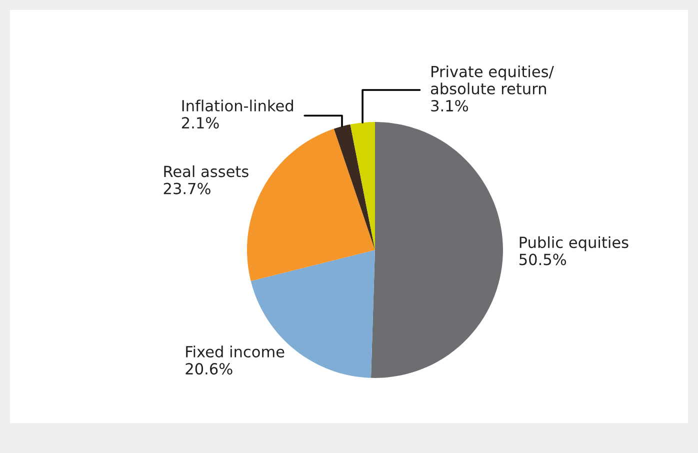 The height and width of the screenshot is (453, 698). What do you see at coordinates (492, 80) in the screenshot?
I see `slice-label: Private equities/ absolute return` at bounding box center [492, 80].